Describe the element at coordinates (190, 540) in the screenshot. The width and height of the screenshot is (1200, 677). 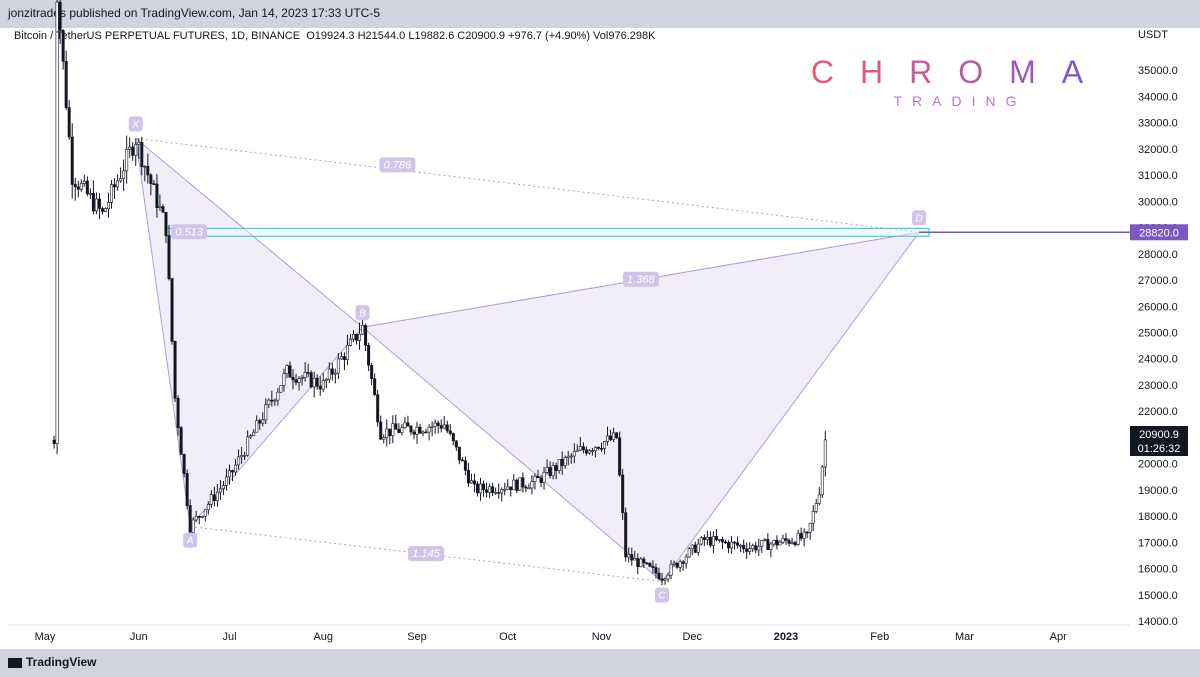
I see `pattern-point-label-bg` at that location.